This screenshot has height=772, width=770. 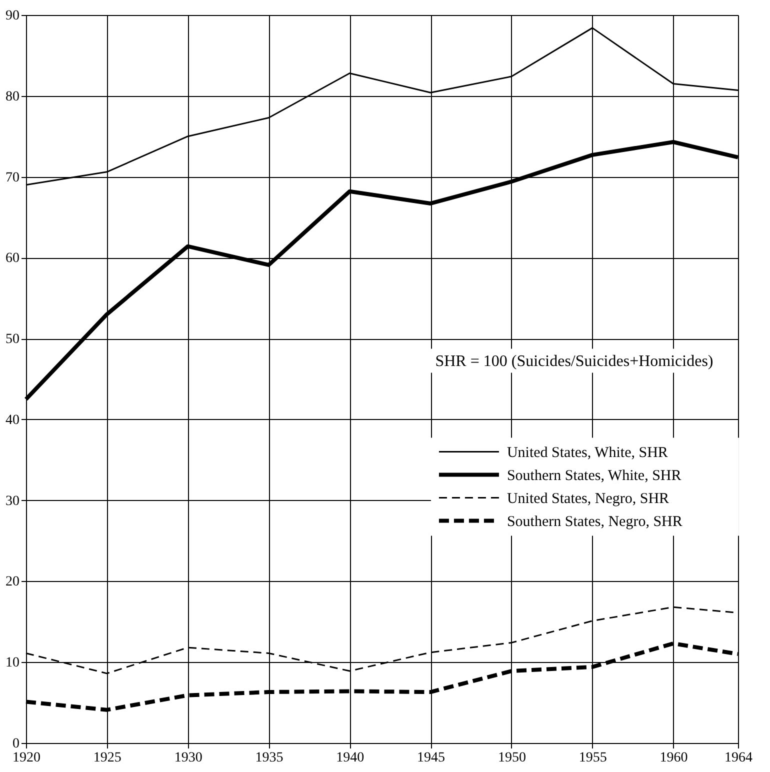 I want to click on legend-label: United States, Negro, SHR, so click(x=588, y=498).